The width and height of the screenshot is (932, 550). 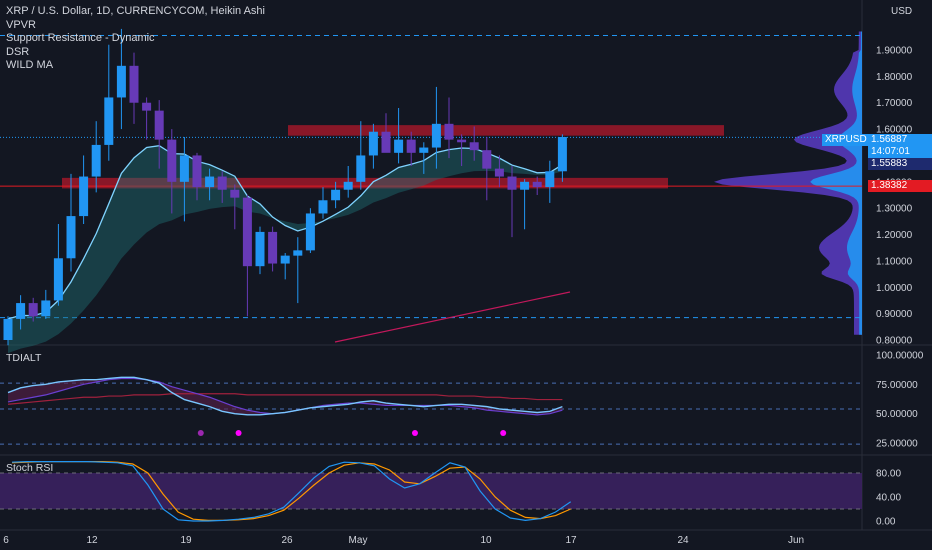 I want to click on price-tick-label: 1.70000, so click(x=894, y=103).